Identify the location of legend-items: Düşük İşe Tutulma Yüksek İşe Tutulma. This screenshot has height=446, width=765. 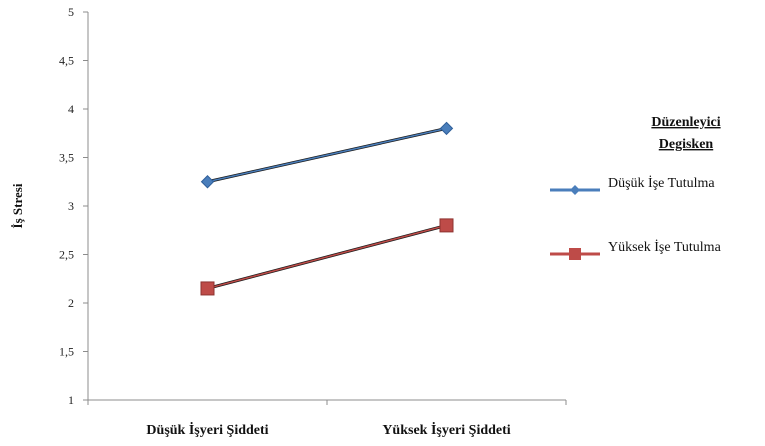
(636, 217).